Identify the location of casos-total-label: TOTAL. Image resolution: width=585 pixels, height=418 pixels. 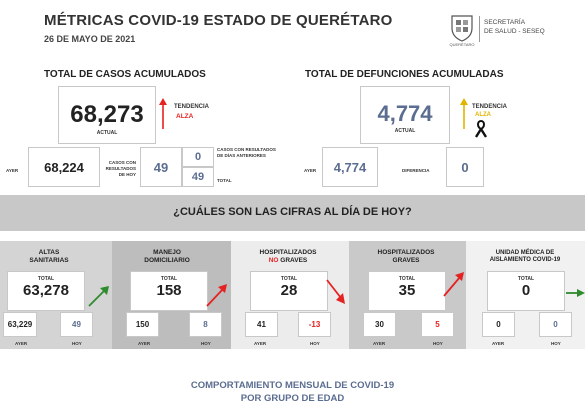
(224, 180).